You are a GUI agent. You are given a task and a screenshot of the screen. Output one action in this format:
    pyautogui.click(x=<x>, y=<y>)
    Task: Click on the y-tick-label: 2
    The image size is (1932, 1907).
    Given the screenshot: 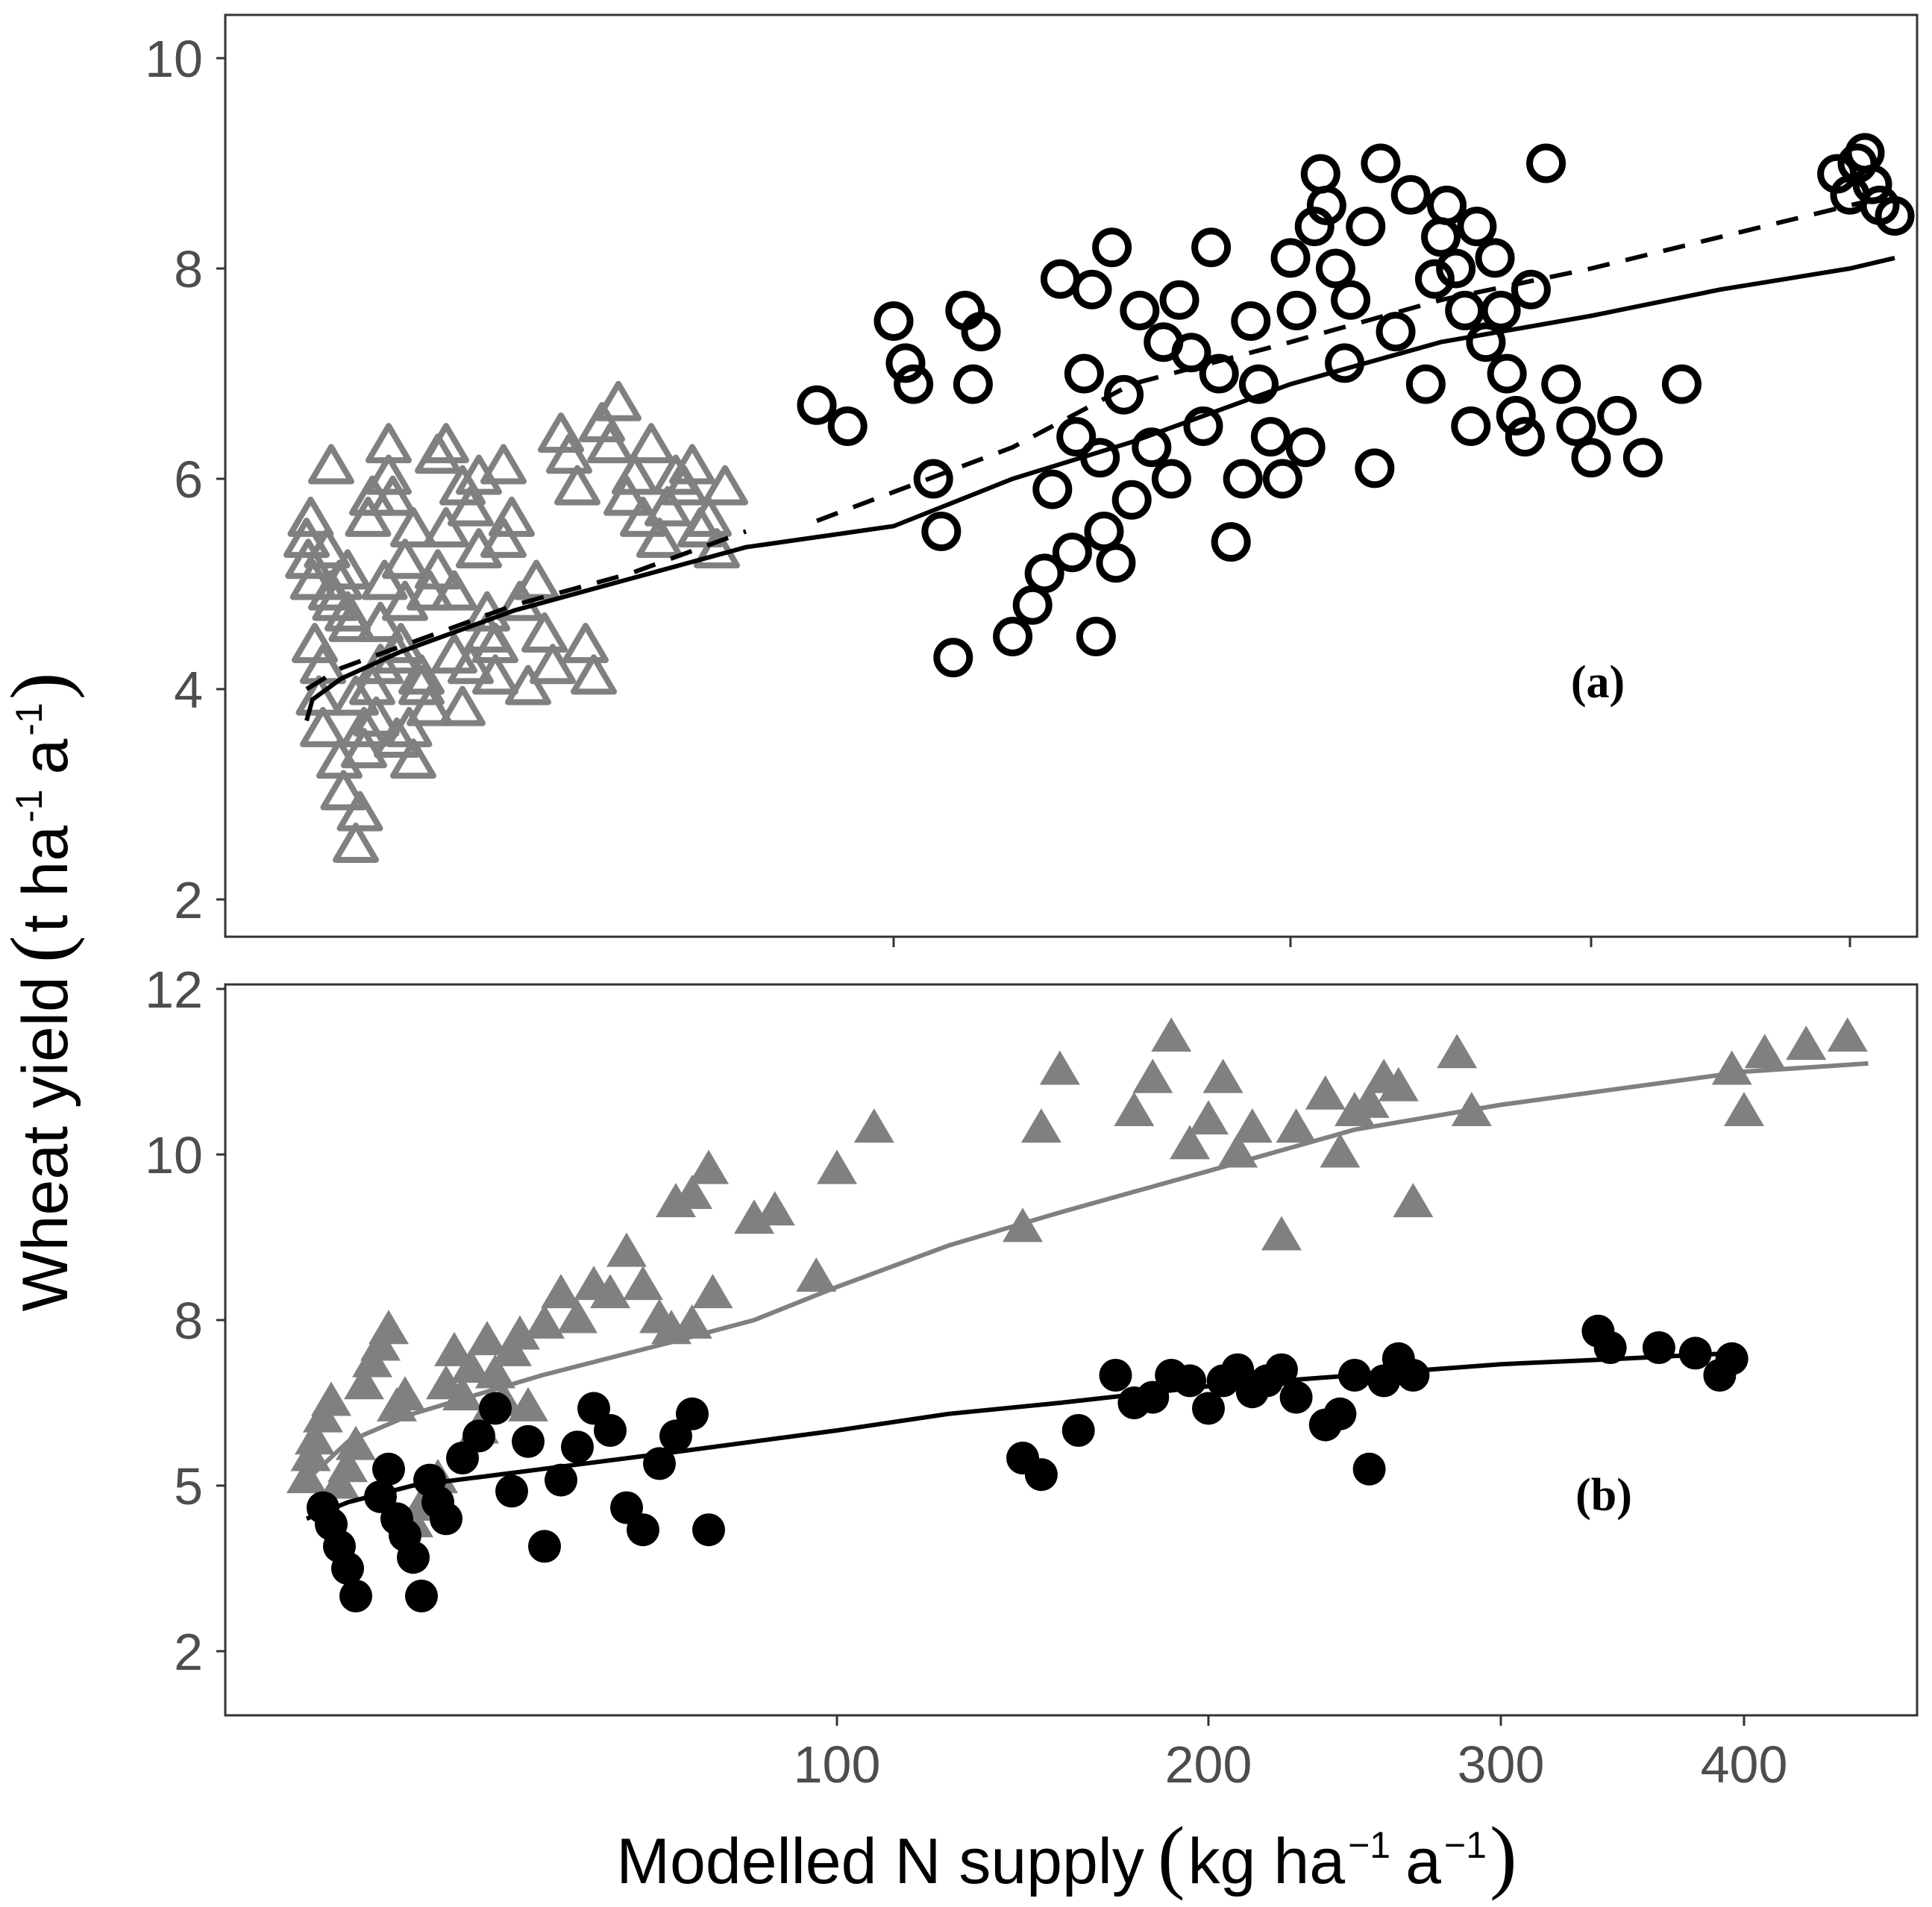 What is the action you would take?
    pyautogui.click(x=188, y=1652)
    